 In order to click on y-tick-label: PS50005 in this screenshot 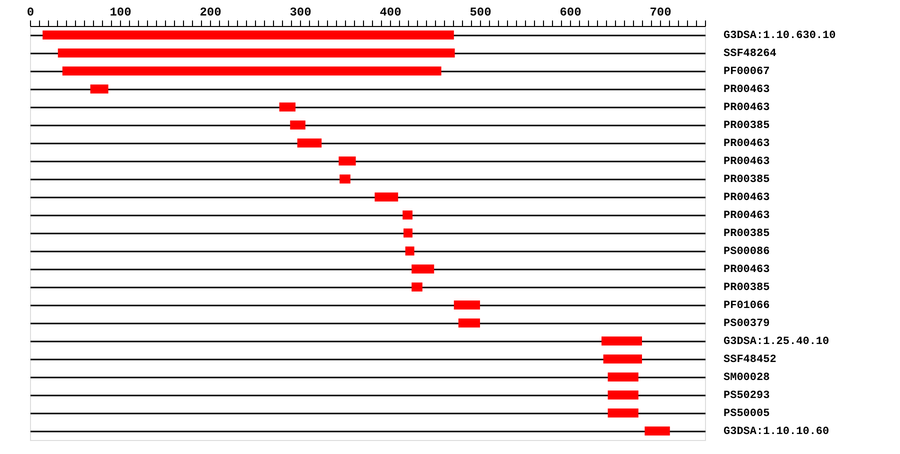, I will do `click(747, 414)`.